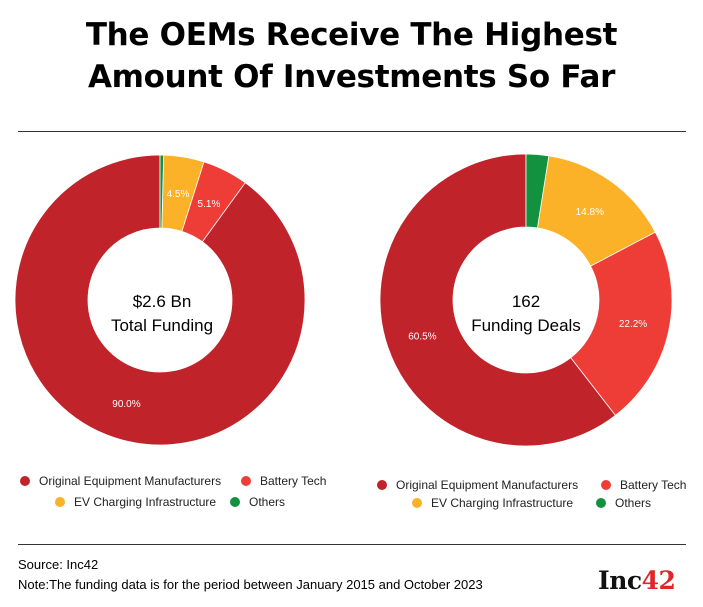  Describe the element at coordinates (526, 314) in the screenshot. I see `deals-center-label: 162 Funding Deals` at that location.